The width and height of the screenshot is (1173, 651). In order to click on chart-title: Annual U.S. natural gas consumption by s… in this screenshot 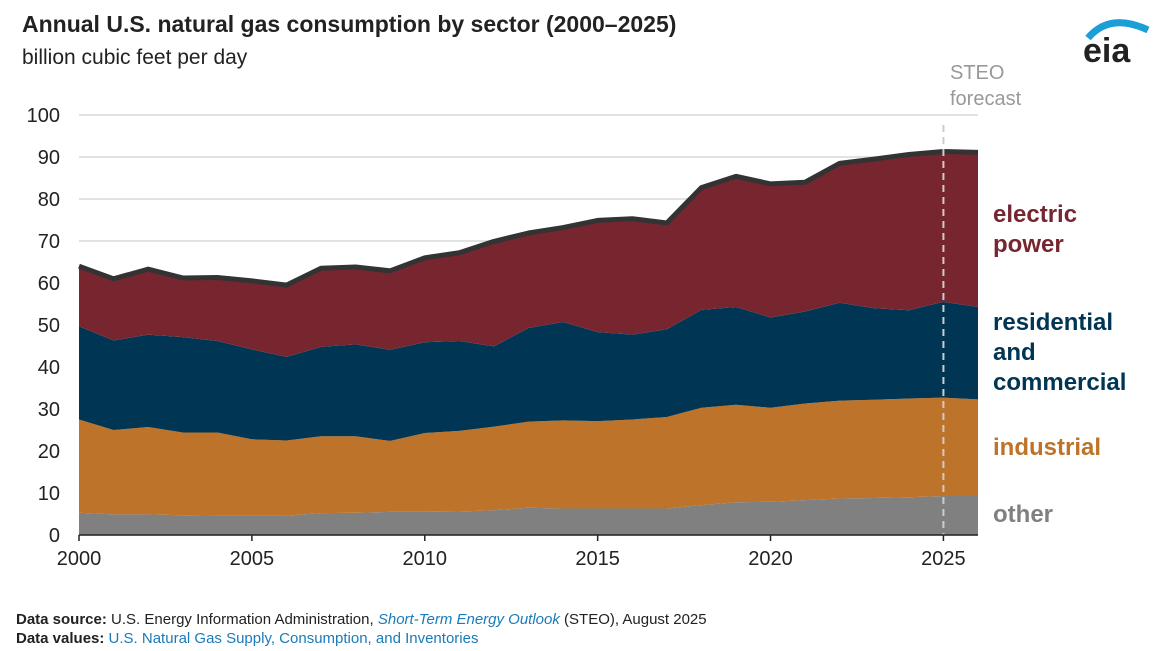, I will do `click(349, 24)`.